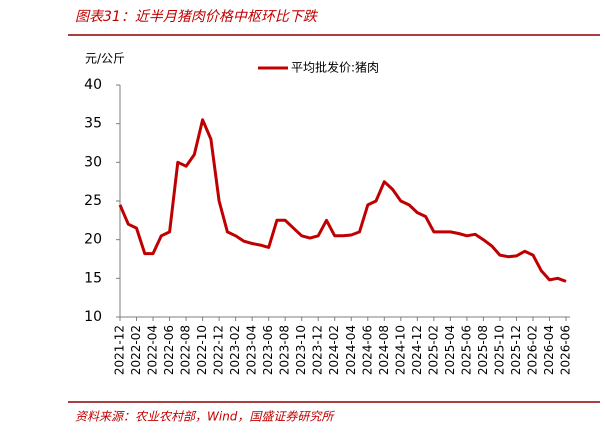 This screenshot has width=605, height=435. Describe the element at coordinates (153, 350) in the screenshot. I see `x-tick-label: 2022-04` at that location.